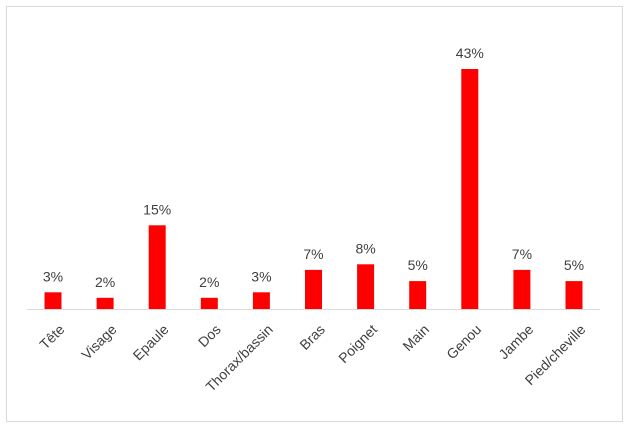 The image size is (630, 429). What do you see at coordinates (365, 248) in the screenshot?
I see `value-label-6: 8%` at bounding box center [365, 248].